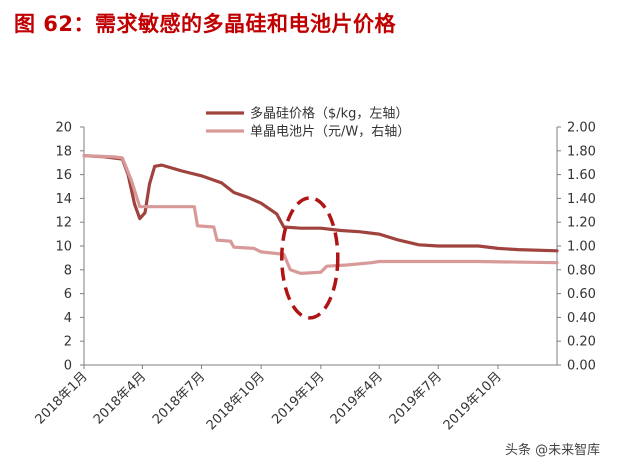 Image resolution: width=640 pixels, height=467 pixels. What do you see at coordinates (63, 128) in the screenshot?
I see `y-left-tick-label: 20` at bounding box center [63, 128].